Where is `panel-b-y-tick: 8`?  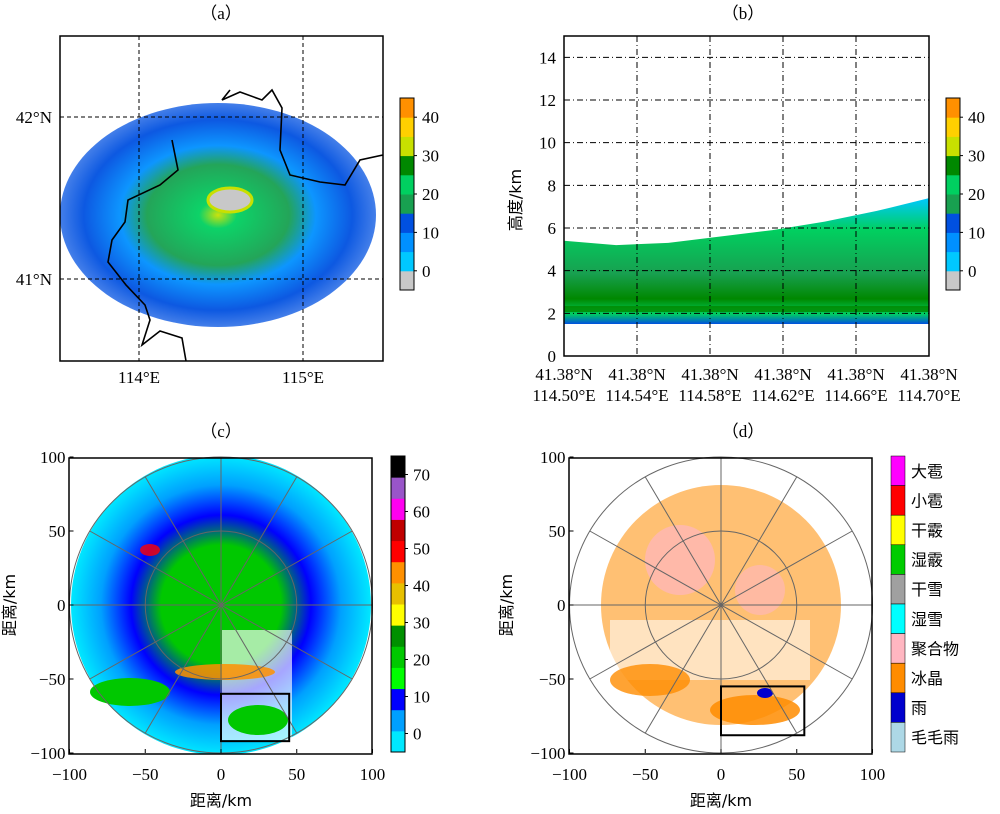 panel-b-y-tick: 8 is located at coordinates (552, 185).